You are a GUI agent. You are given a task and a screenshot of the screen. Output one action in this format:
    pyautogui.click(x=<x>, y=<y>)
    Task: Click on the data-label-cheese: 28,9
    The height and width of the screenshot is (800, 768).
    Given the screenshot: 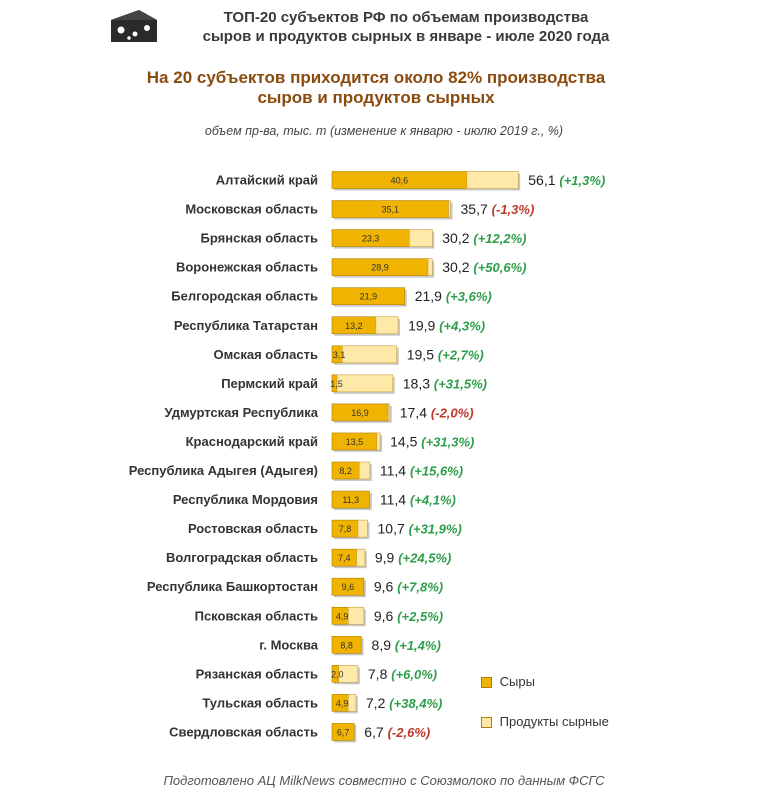 What is the action you would take?
    pyautogui.click(x=380, y=268)
    